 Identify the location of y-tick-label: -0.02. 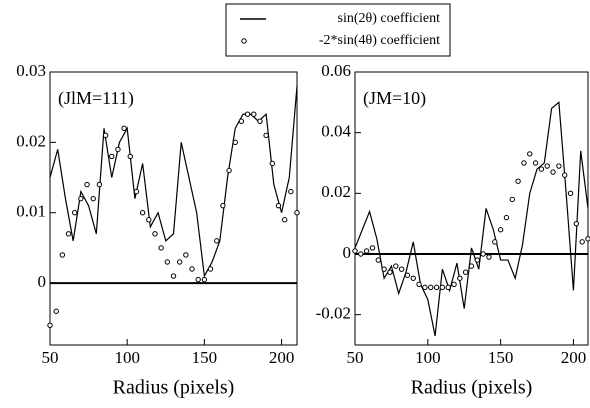
(333, 313).